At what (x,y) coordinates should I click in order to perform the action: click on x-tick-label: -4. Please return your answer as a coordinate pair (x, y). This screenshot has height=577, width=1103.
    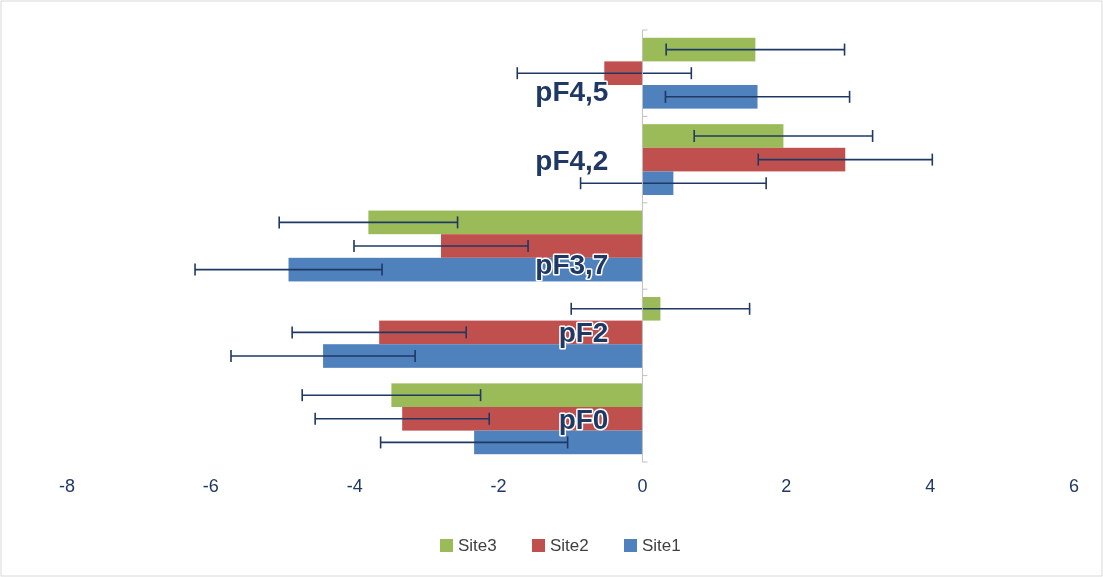
    Looking at the image, I should click on (354, 486).